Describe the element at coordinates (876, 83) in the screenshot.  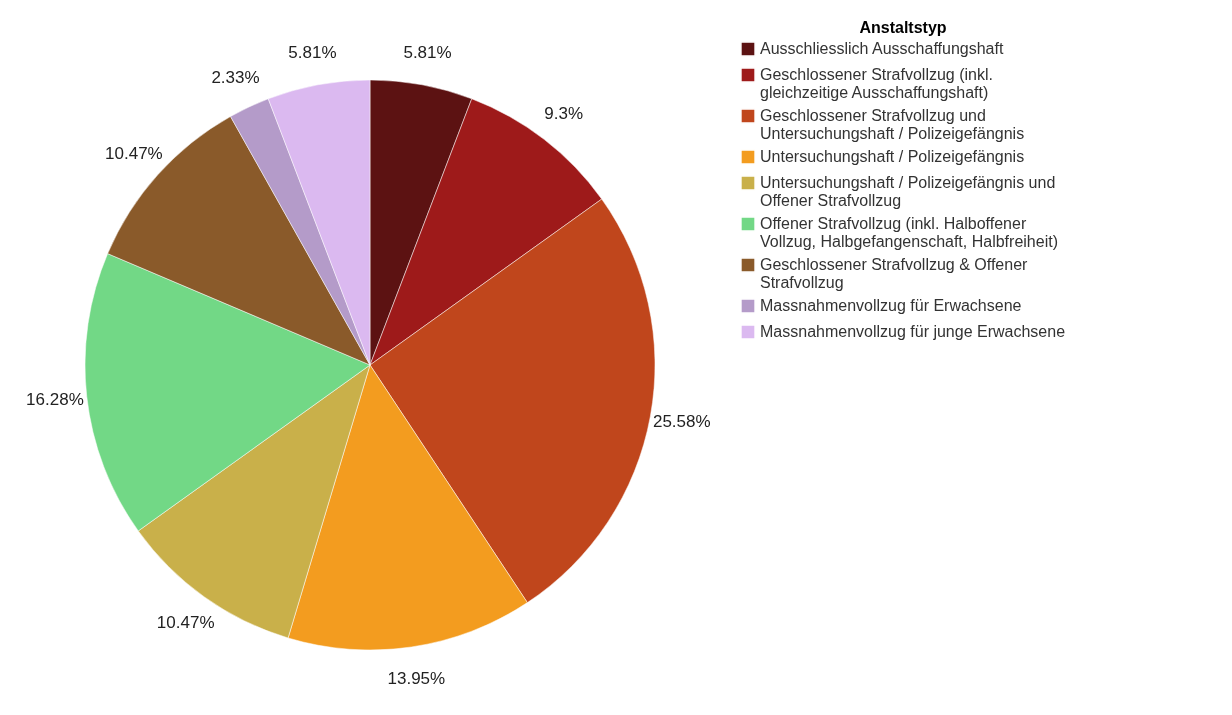
I see `legend-label: Geschlossener Strafvollzug (inkl. gleichzeitige Ausschaffungshaft)` at that location.